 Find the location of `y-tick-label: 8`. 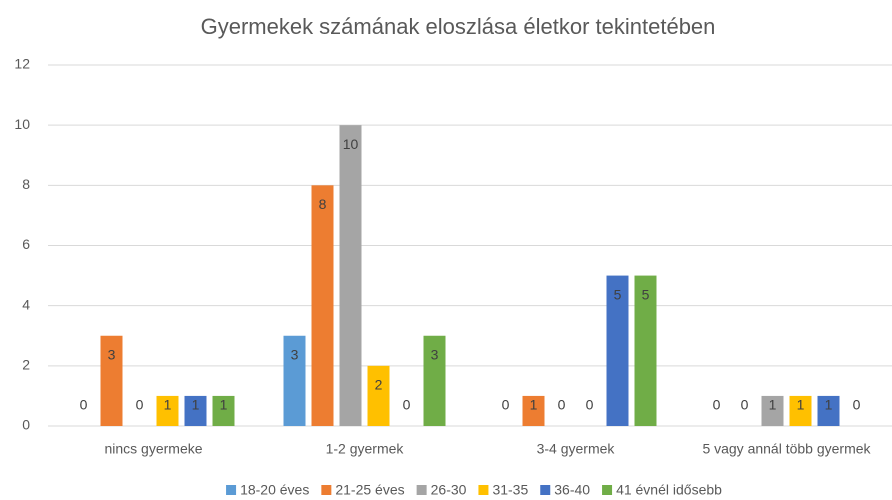

y-tick-label: 8 is located at coordinates (26, 184).